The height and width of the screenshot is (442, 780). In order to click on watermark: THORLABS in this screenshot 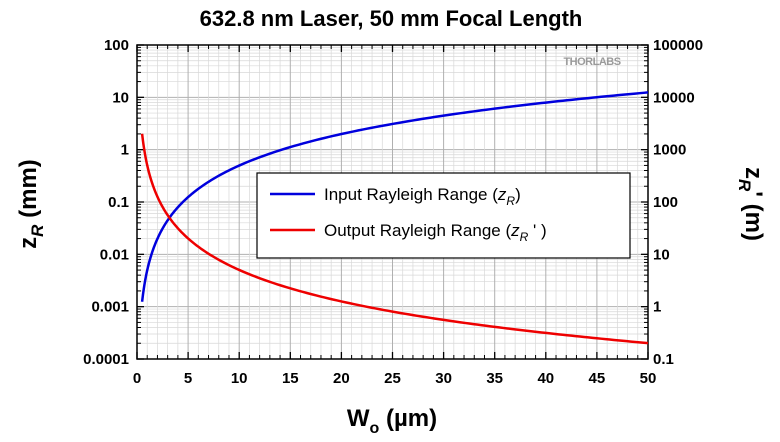, I will do `click(592, 62)`.